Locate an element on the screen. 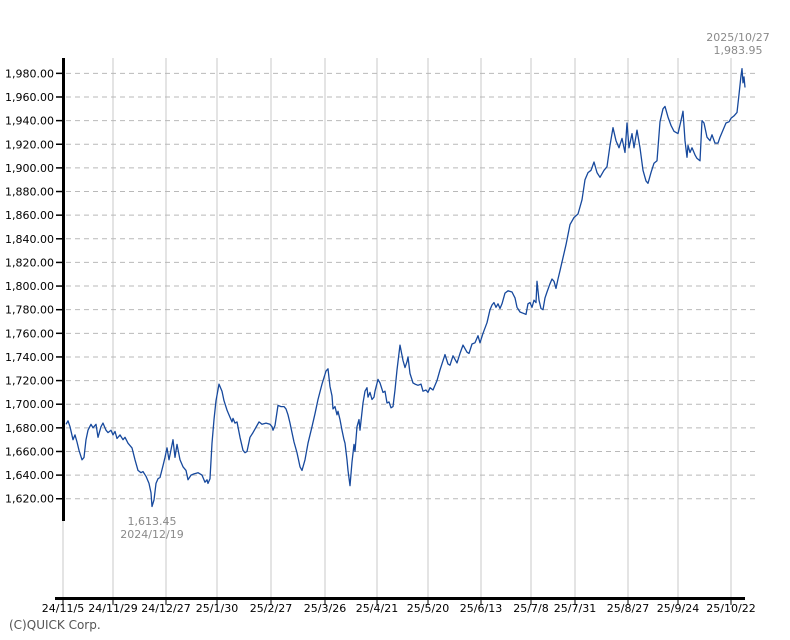  y-axis-tick-label: 1,800.00 is located at coordinates (29, 286).